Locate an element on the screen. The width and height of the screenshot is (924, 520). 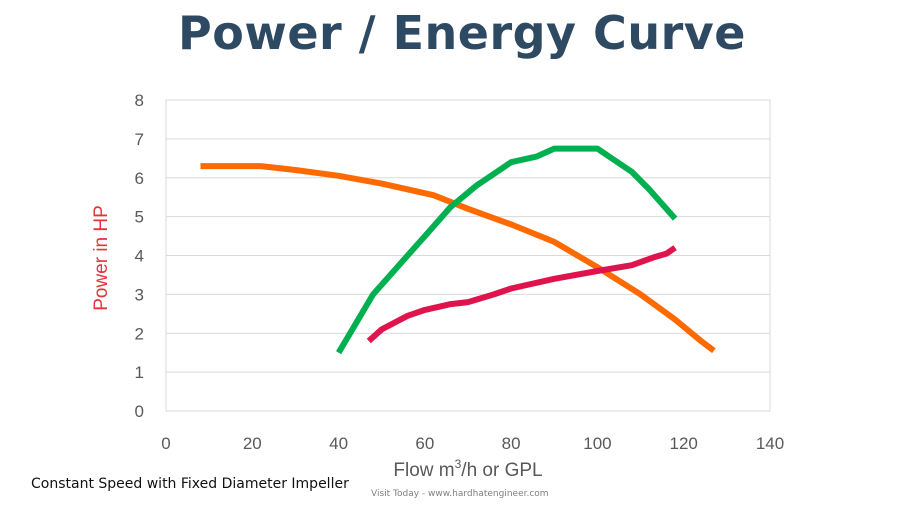
y-tick-label: 6 is located at coordinates (139, 178).